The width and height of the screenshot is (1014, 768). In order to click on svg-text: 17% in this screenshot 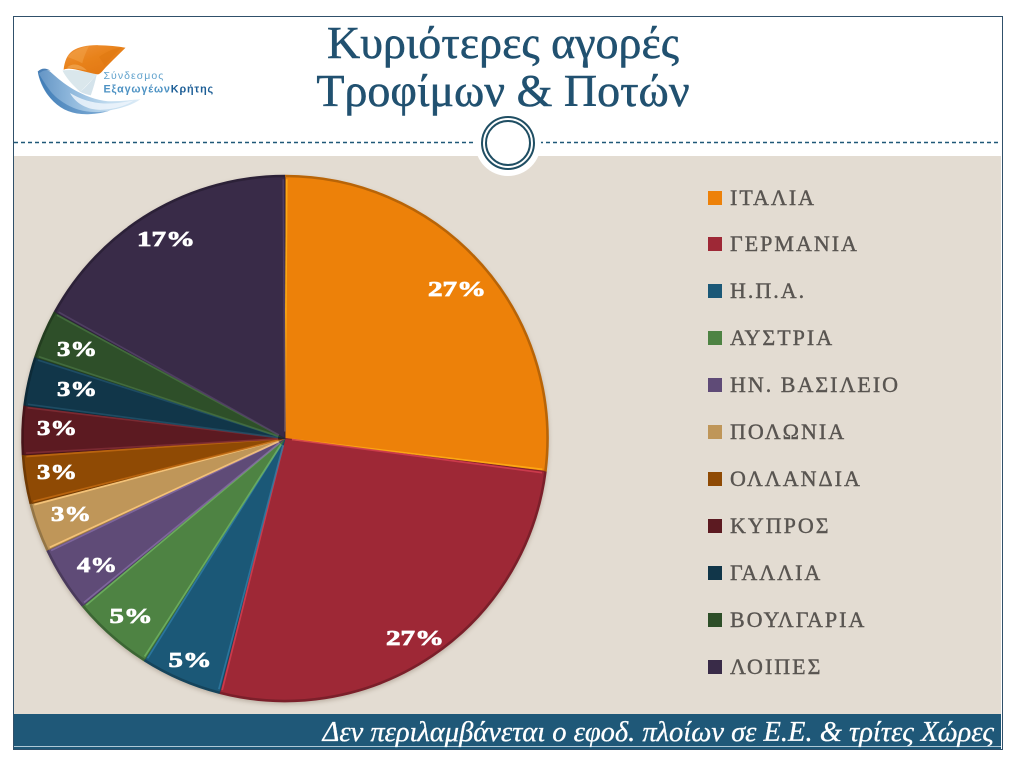, I will do `click(166, 239)`.